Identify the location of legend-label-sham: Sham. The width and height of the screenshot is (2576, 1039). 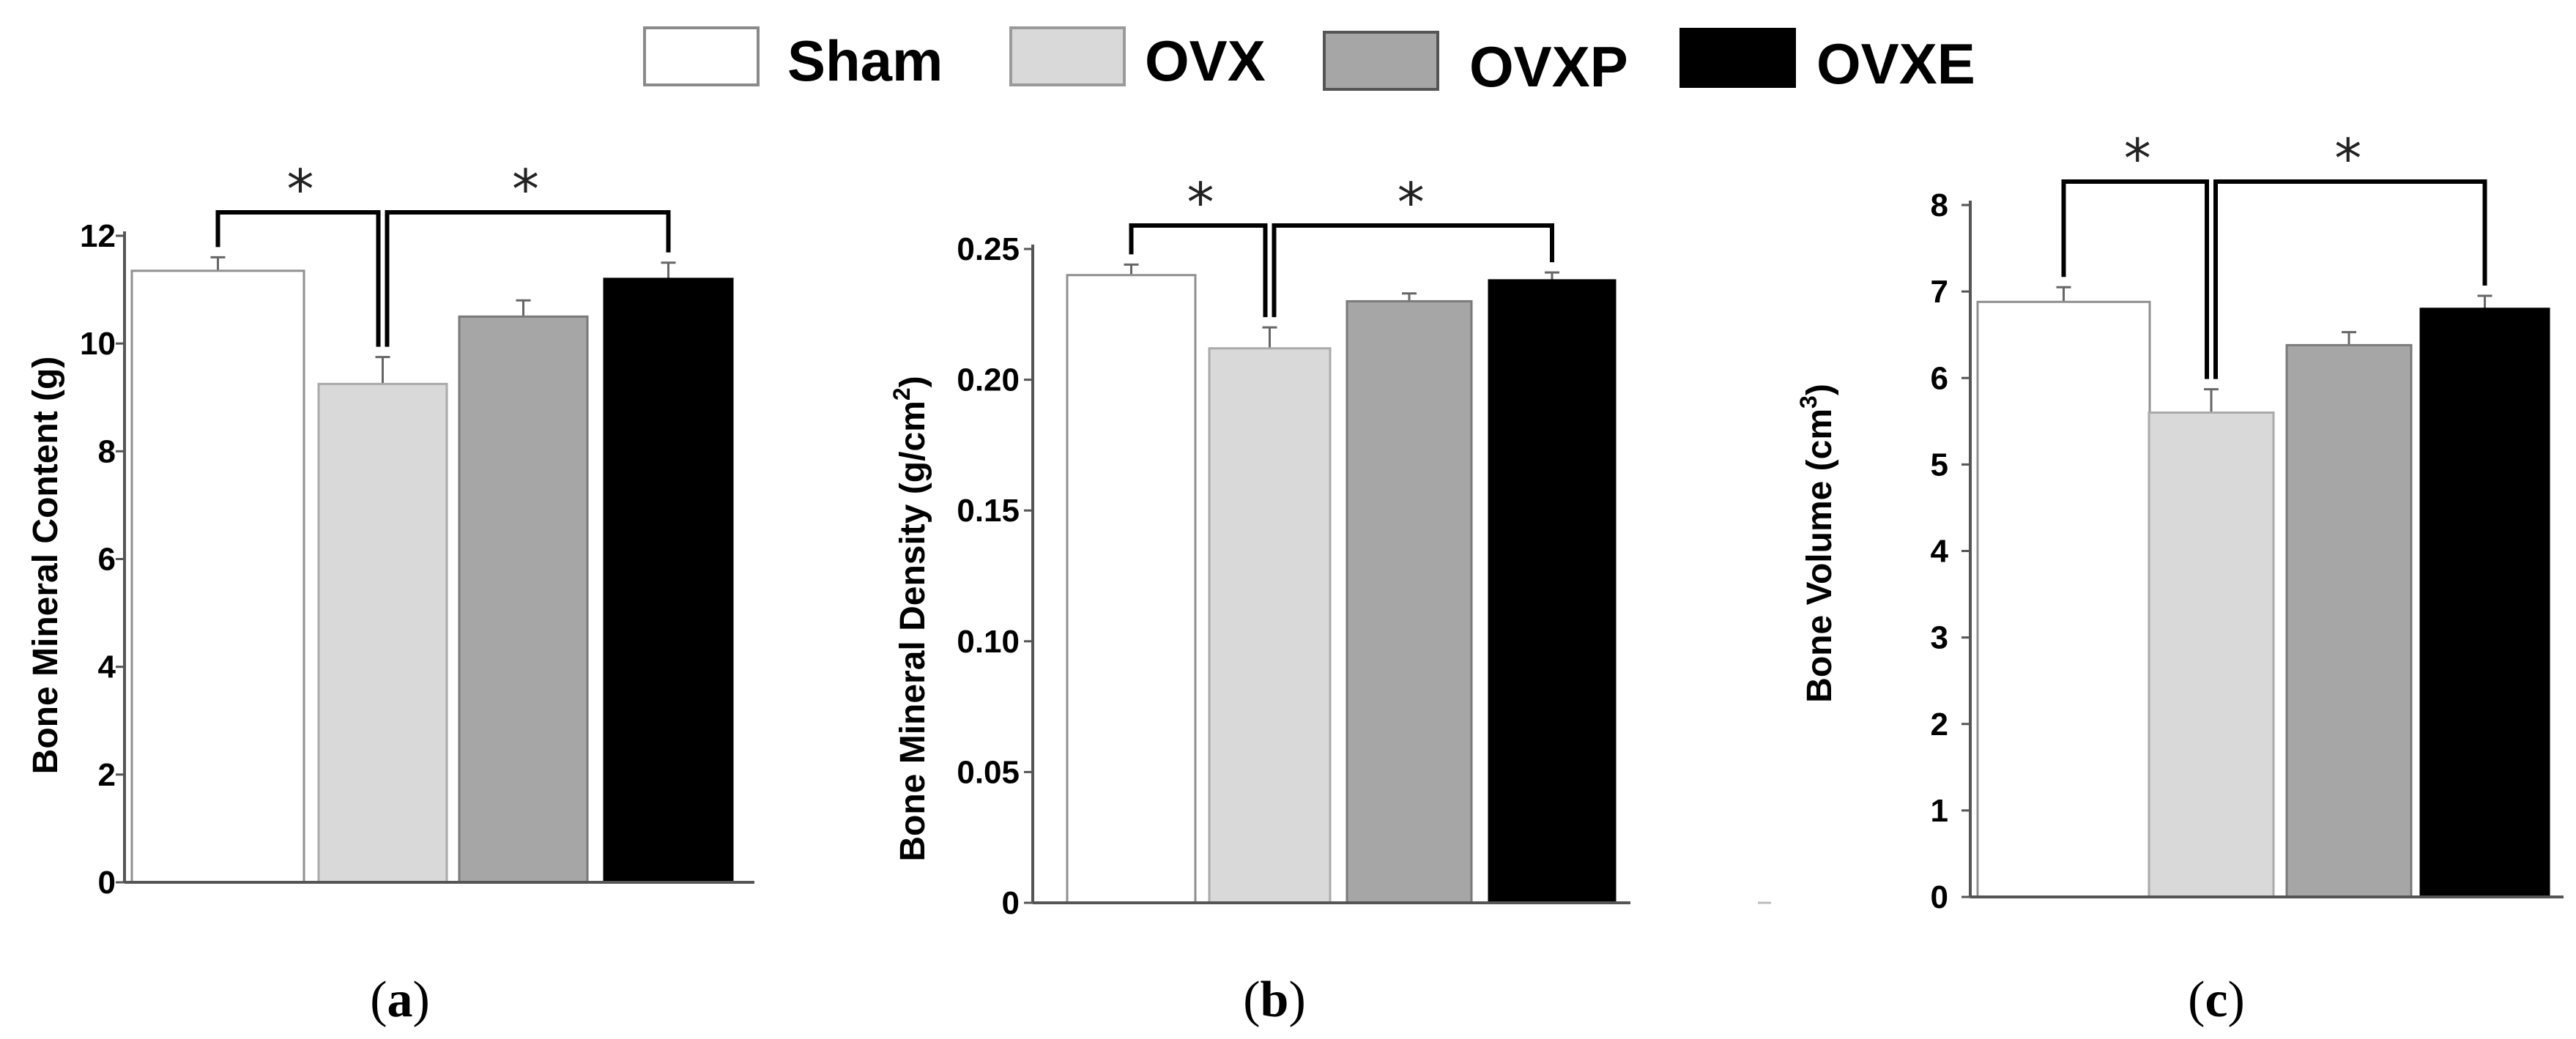
(865, 61).